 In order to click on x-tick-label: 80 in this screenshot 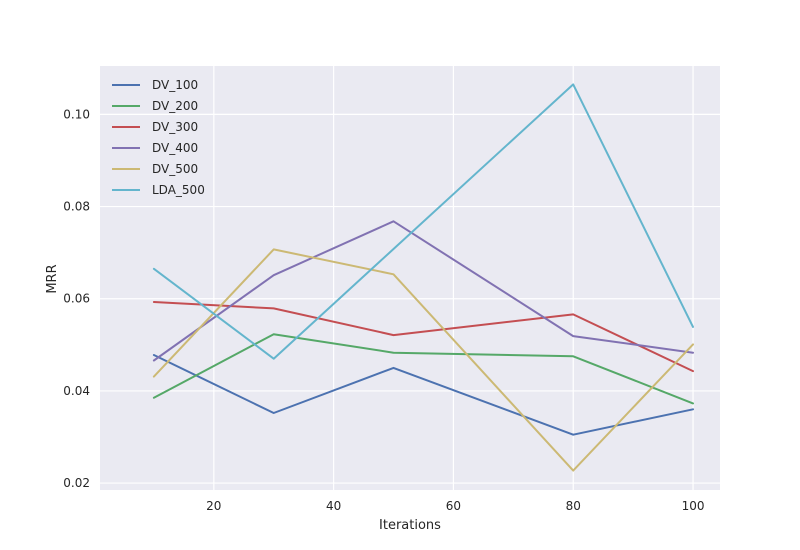, I will do `click(573, 506)`.